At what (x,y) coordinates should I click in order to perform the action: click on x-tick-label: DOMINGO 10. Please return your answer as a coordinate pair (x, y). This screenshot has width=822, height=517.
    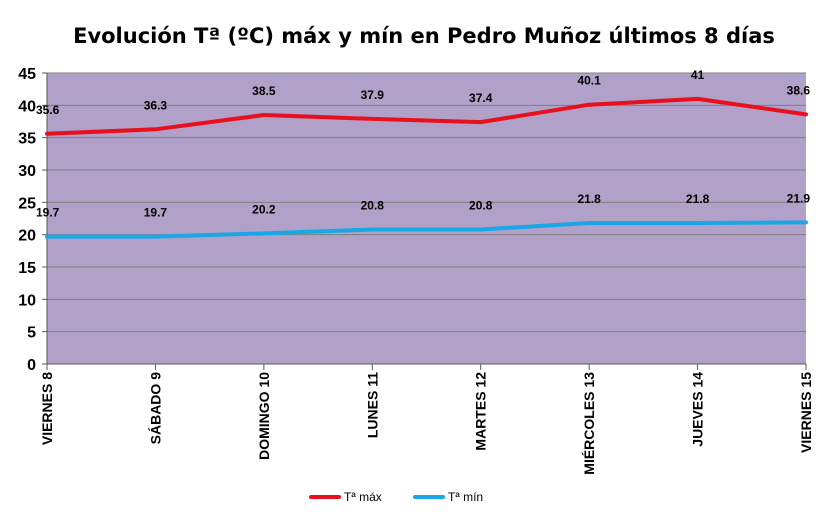
    Looking at the image, I should click on (264, 416).